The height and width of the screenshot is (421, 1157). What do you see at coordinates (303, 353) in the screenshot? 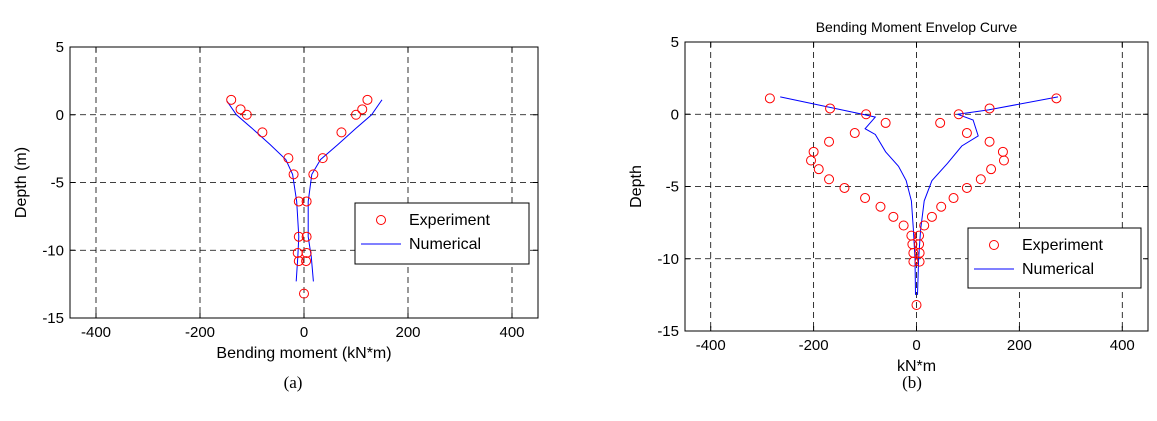
I see `x-axis-label: Bending moment (kN*m)` at bounding box center [303, 353].